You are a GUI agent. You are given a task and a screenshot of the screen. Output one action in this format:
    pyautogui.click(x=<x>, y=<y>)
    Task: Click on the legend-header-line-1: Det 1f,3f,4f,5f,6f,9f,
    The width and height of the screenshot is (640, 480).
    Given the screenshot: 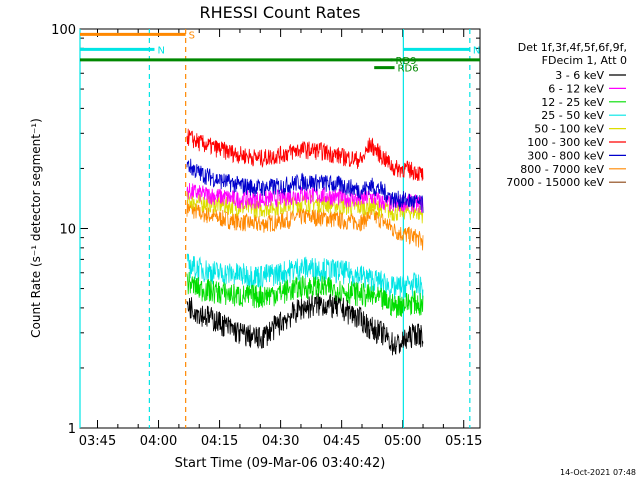 What is the action you would take?
    pyautogui.click(x=572, y=47)
    